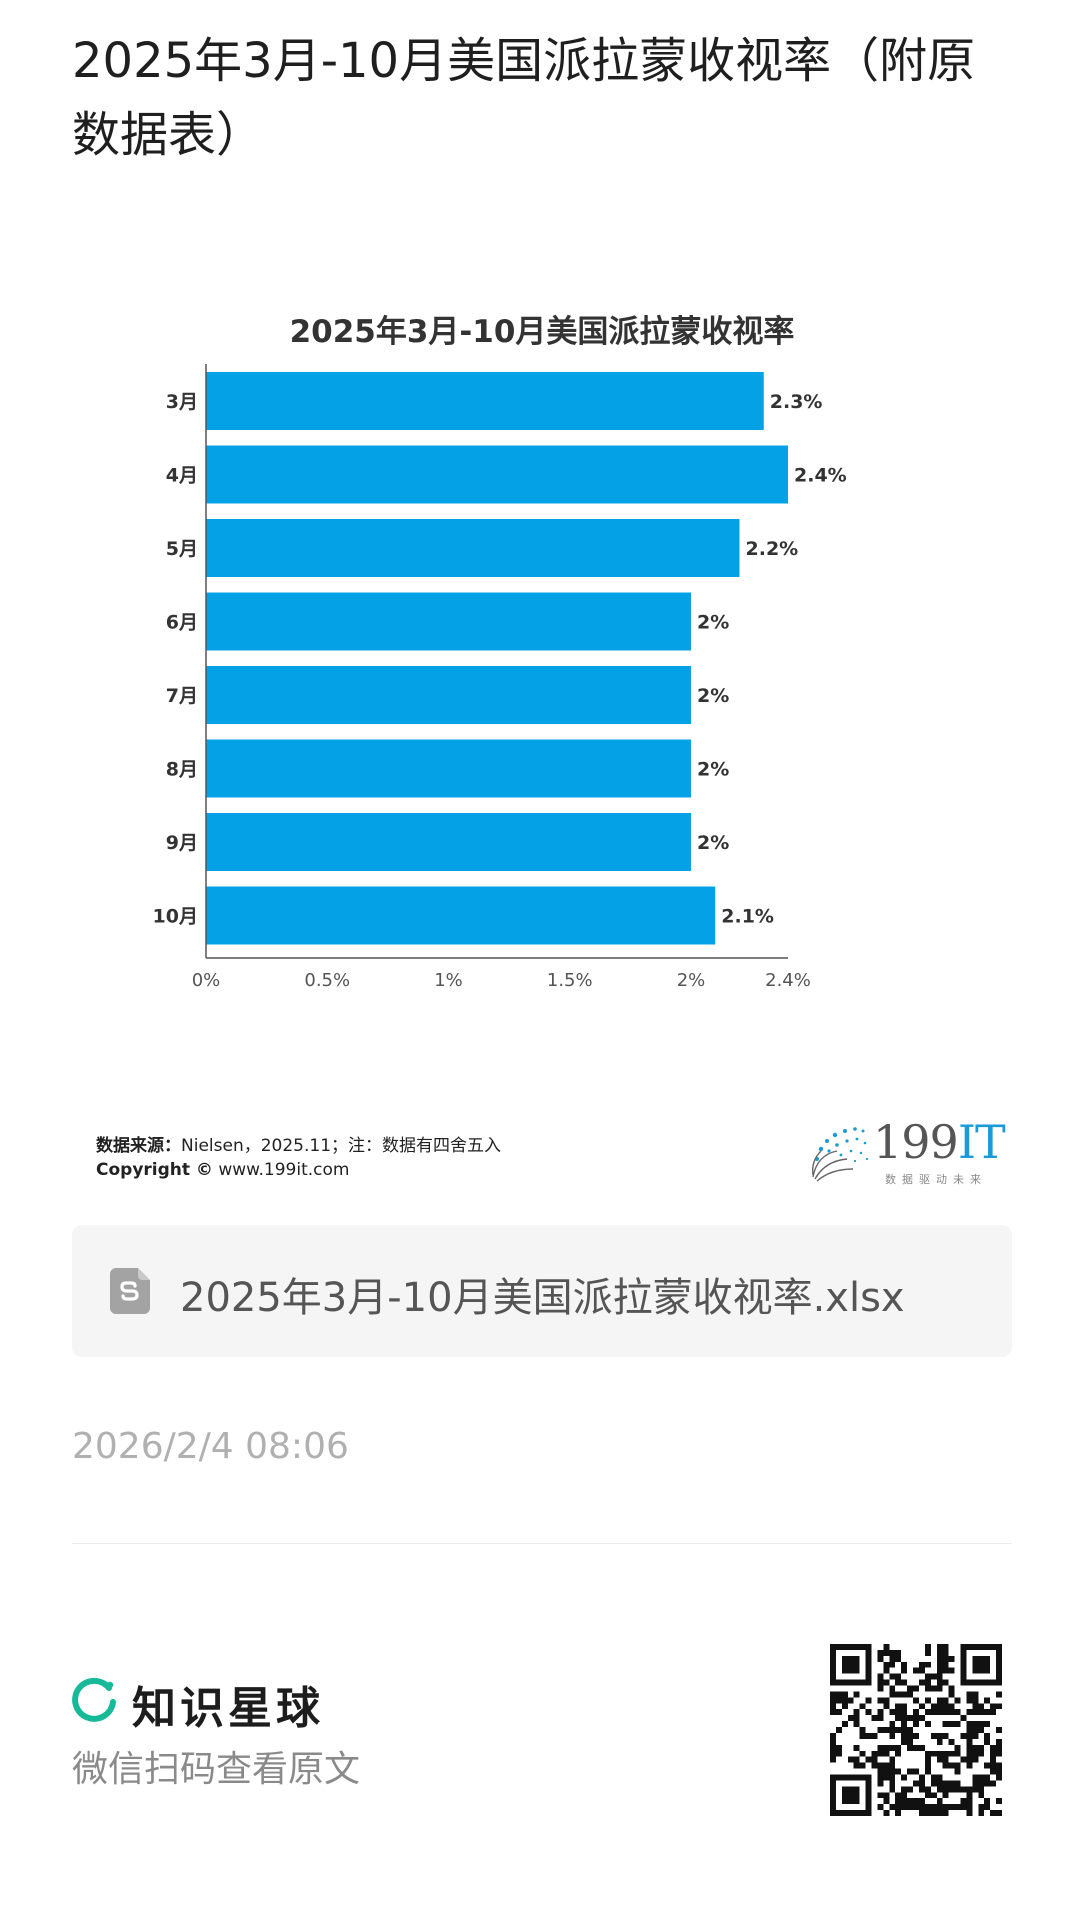 The width and height of the screenshot is (1080, 1909). What do you see at coordinates (216, 1769) in the screenshot?
I see `scan-hint: 微信扫码查看原文` at bounding box center [216, 1769].